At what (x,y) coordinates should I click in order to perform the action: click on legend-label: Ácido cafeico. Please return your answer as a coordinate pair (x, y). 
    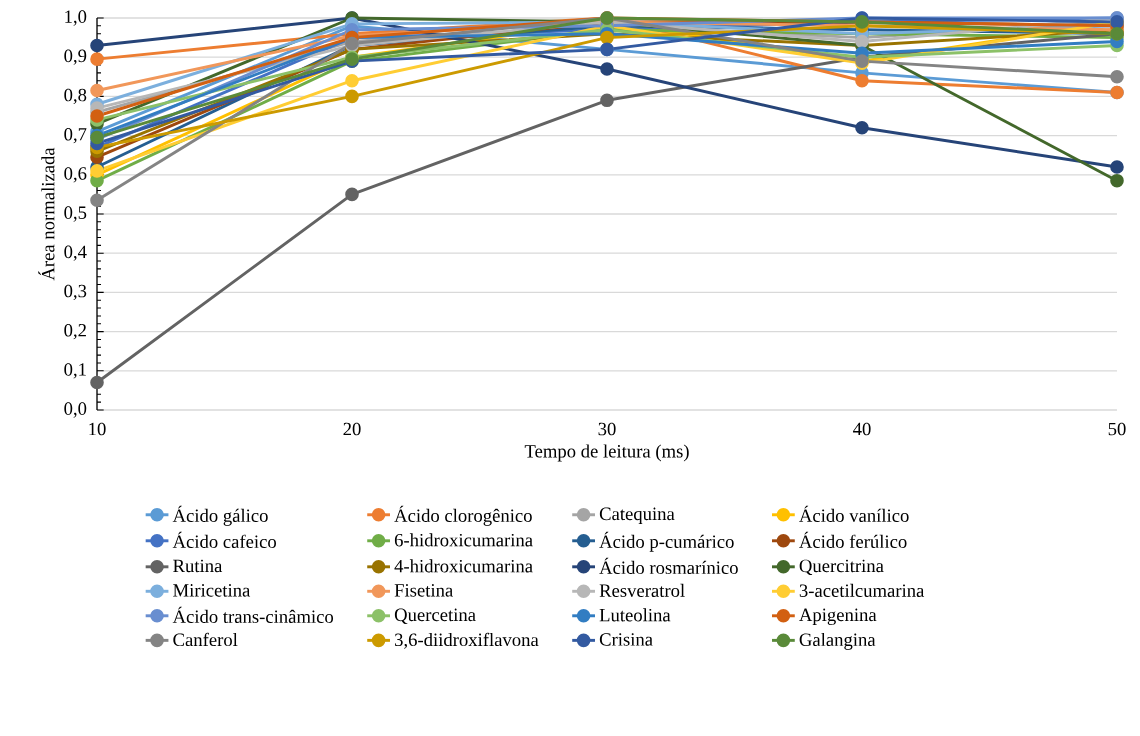
    Looking at the image, I should click on (224, 539).